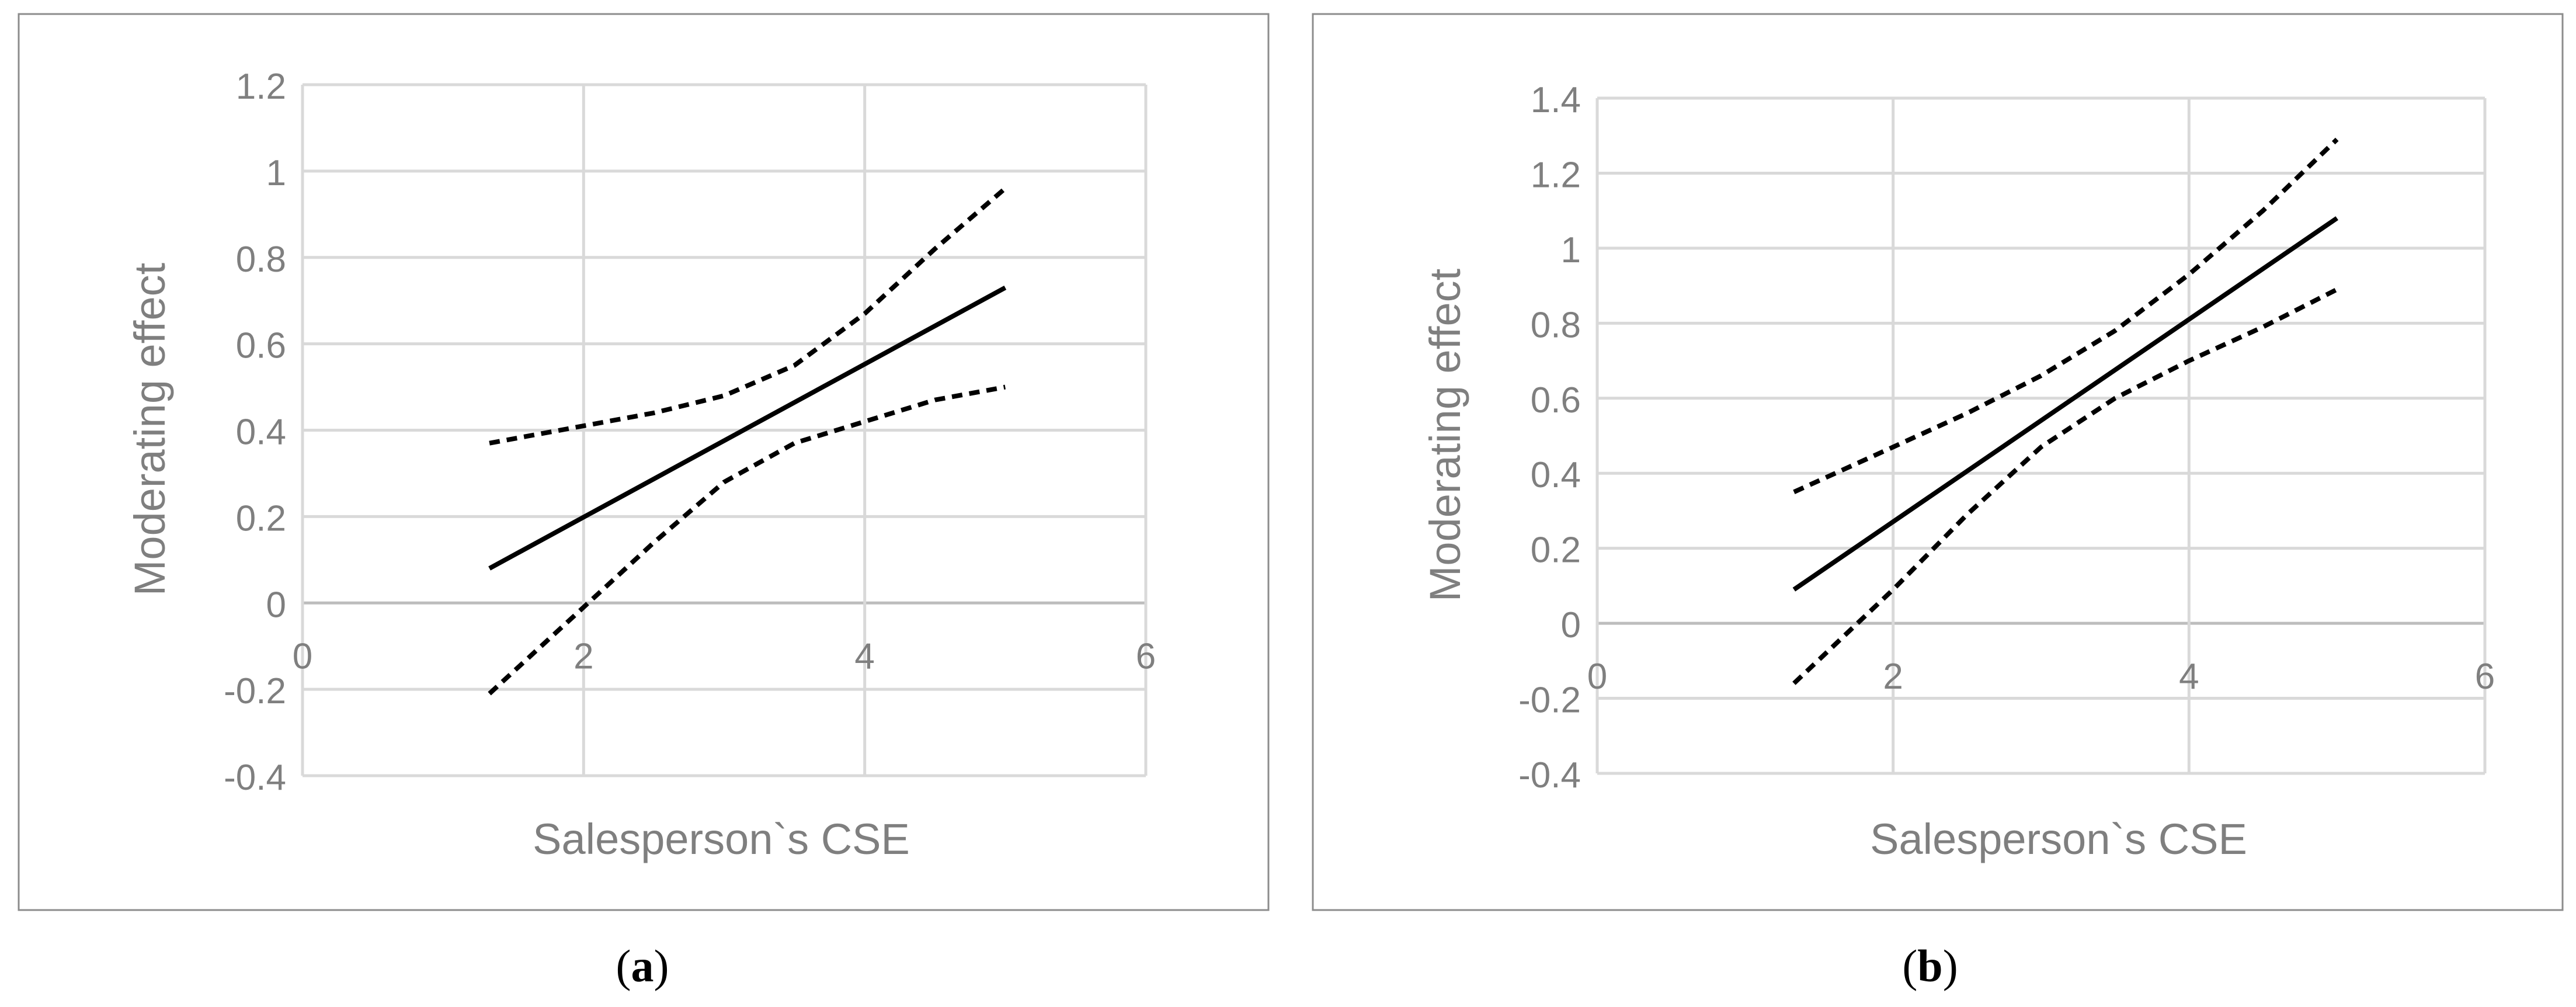 The image size is (2576, 1007). Describe the element at coordinates (1571, 625) in the screenshot. I see `y-tick-label-b: 0` at that location.